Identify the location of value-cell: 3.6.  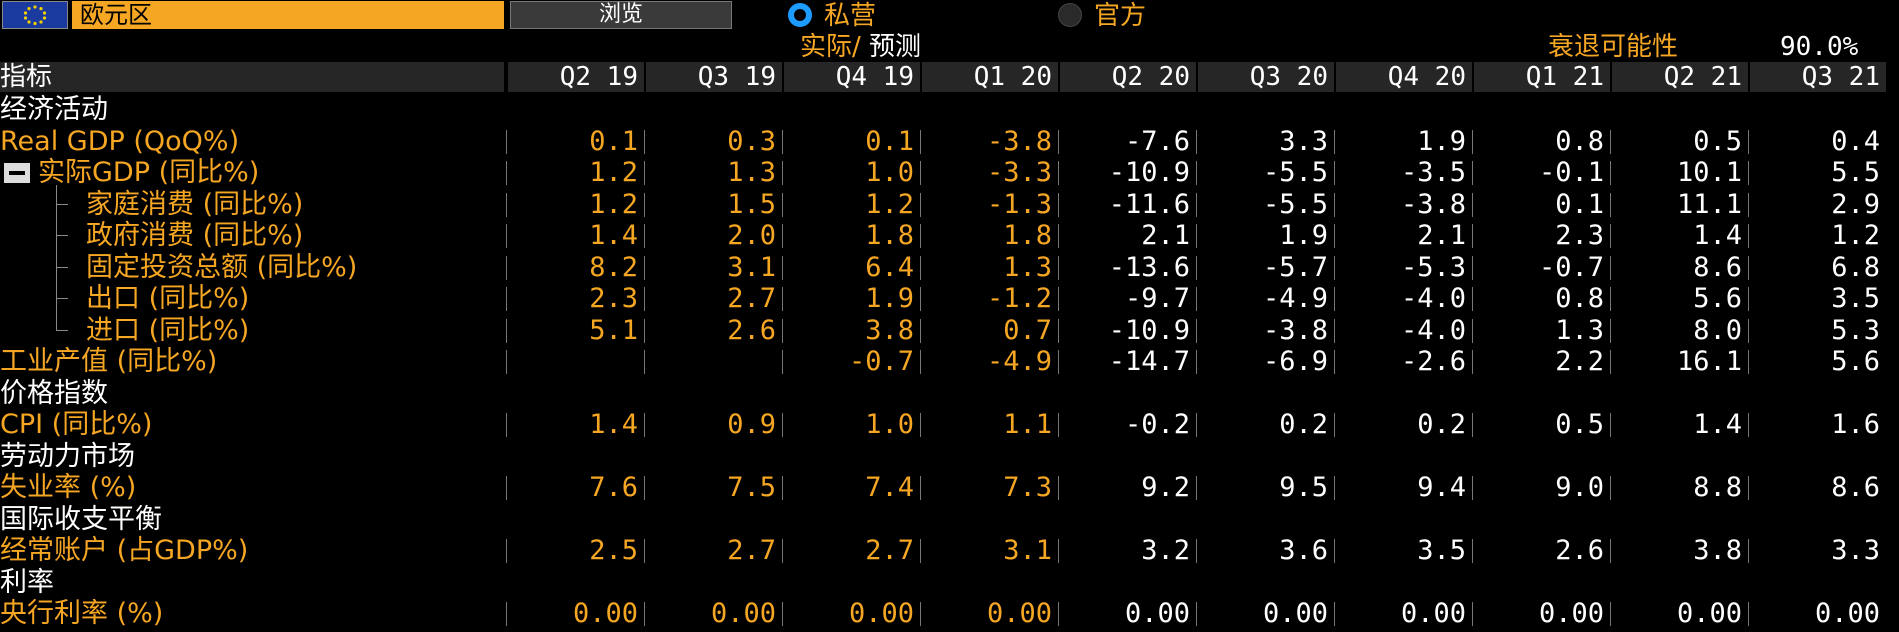
(1303, 550).